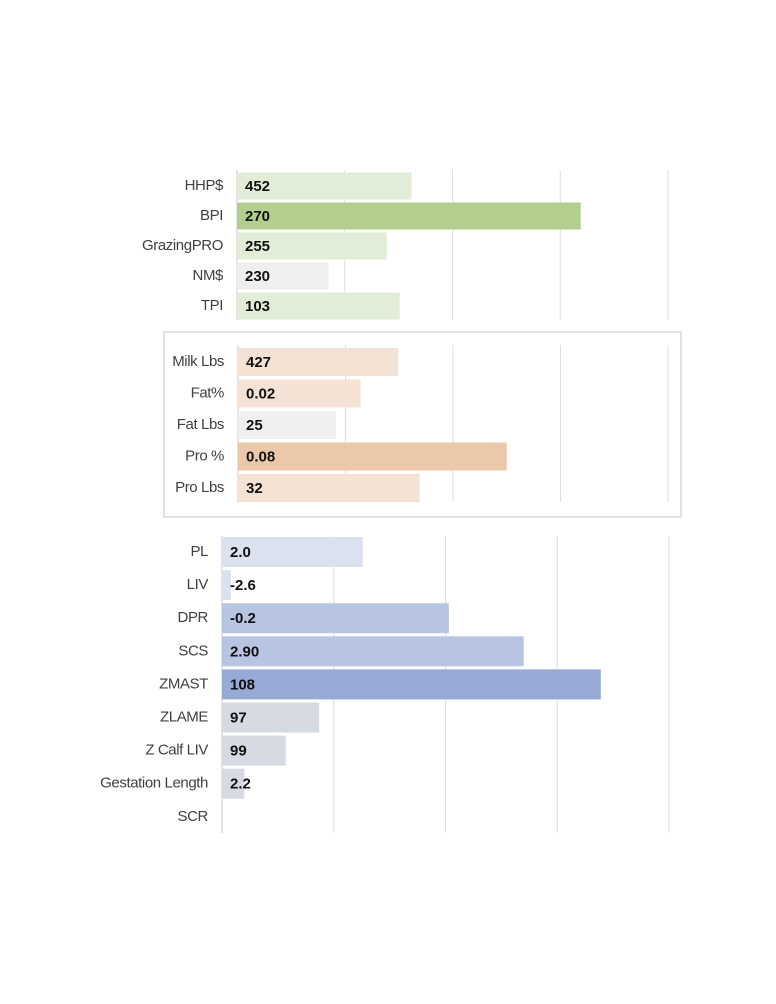 This screenshot has height=1004, width=776. What do you see at coordinates (257, 306) in the screenshot?
I see `value-label: 103` at bounding box center [257, 306].